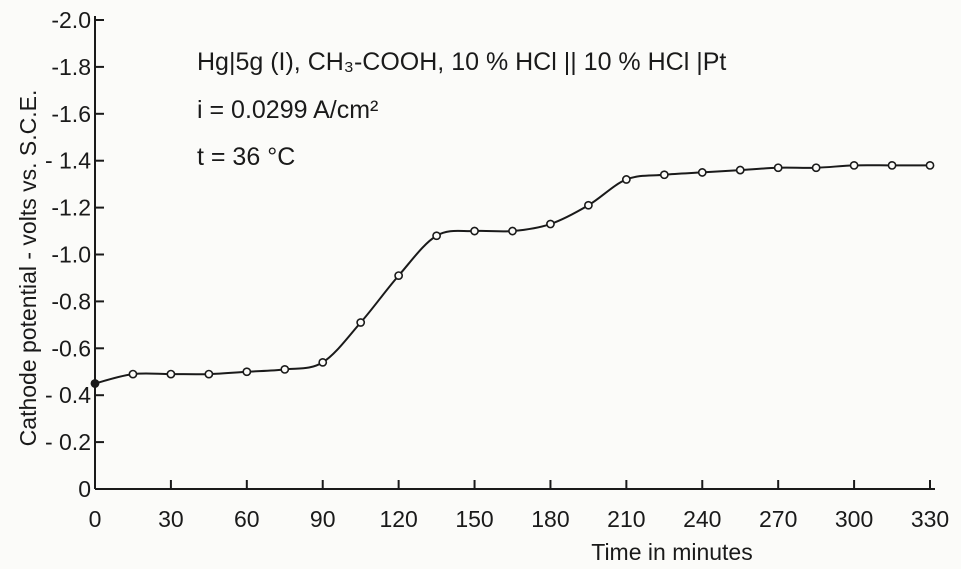  Describe the element at coordinates (71, 301) in the screenshot. I see `y-tick-label: -0.8` at that location.